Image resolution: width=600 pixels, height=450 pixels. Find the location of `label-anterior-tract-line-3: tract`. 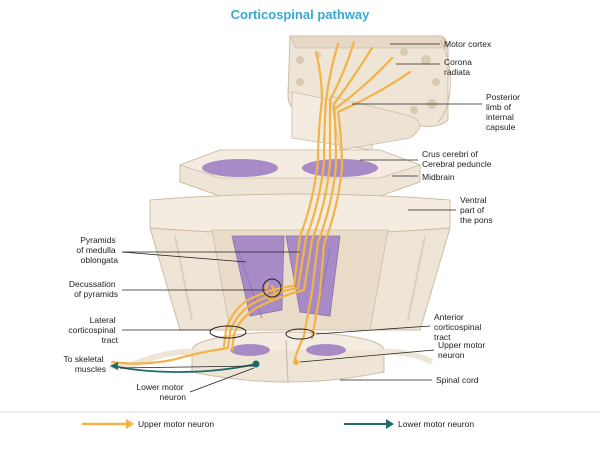

label-anterior-tract-line-3: tract is located at coordinates (442, 337).